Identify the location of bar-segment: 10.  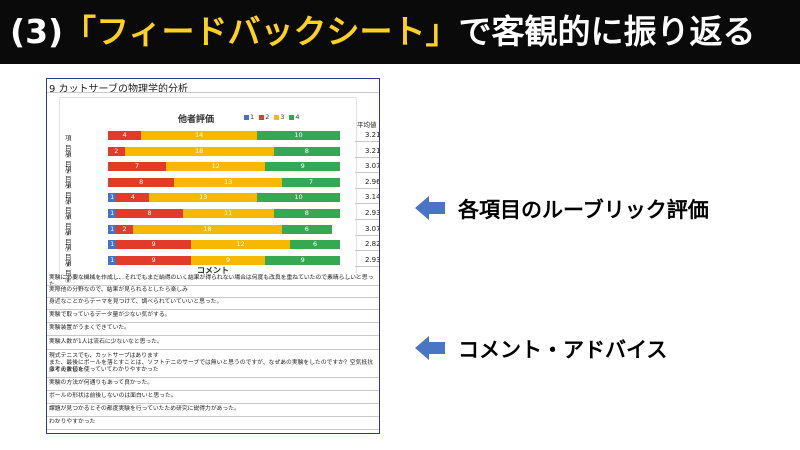
(298, 135).